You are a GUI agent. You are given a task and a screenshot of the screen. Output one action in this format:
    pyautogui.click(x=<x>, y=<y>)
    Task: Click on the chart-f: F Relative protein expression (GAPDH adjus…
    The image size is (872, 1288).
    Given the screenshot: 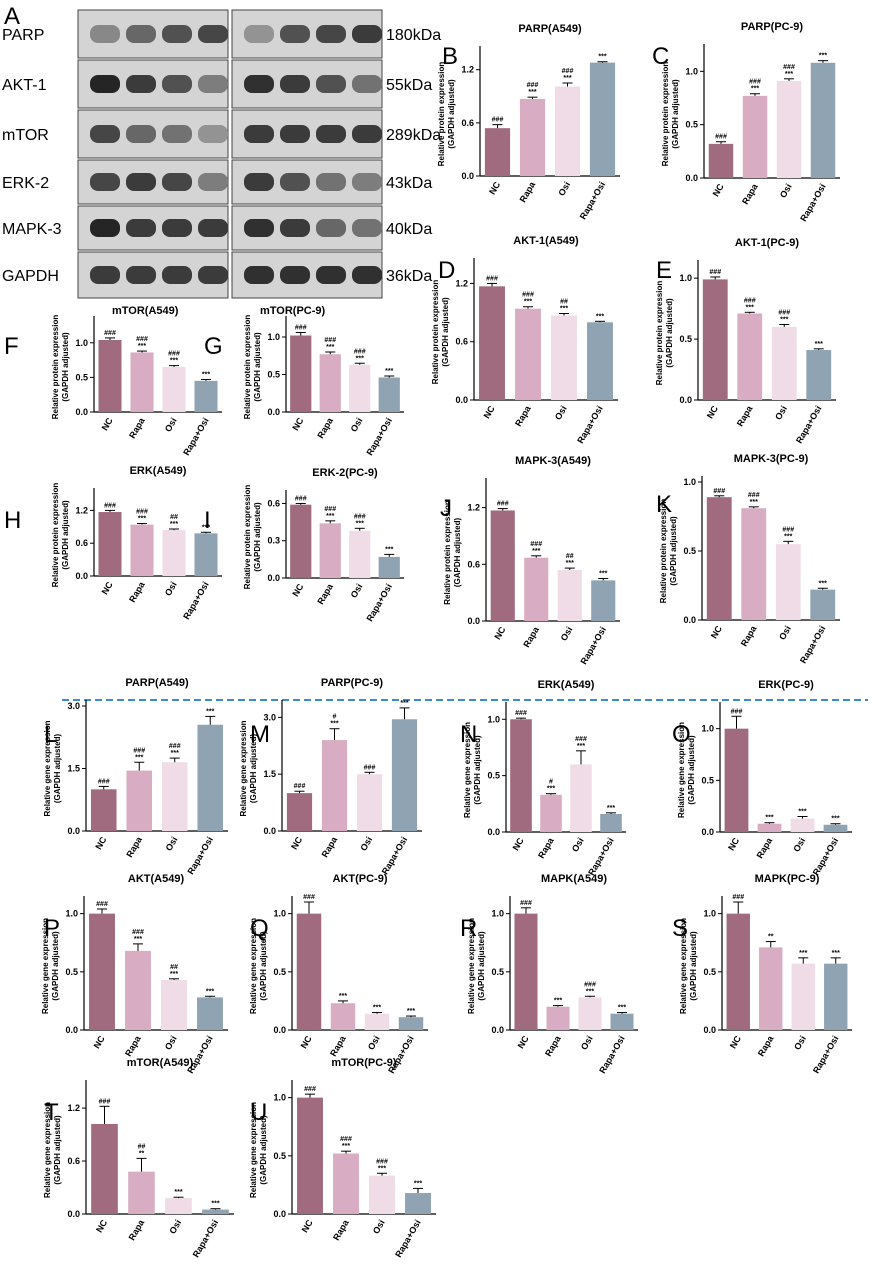 What is the action you would take?
    pyautogui.click(x=113, y=386)
    